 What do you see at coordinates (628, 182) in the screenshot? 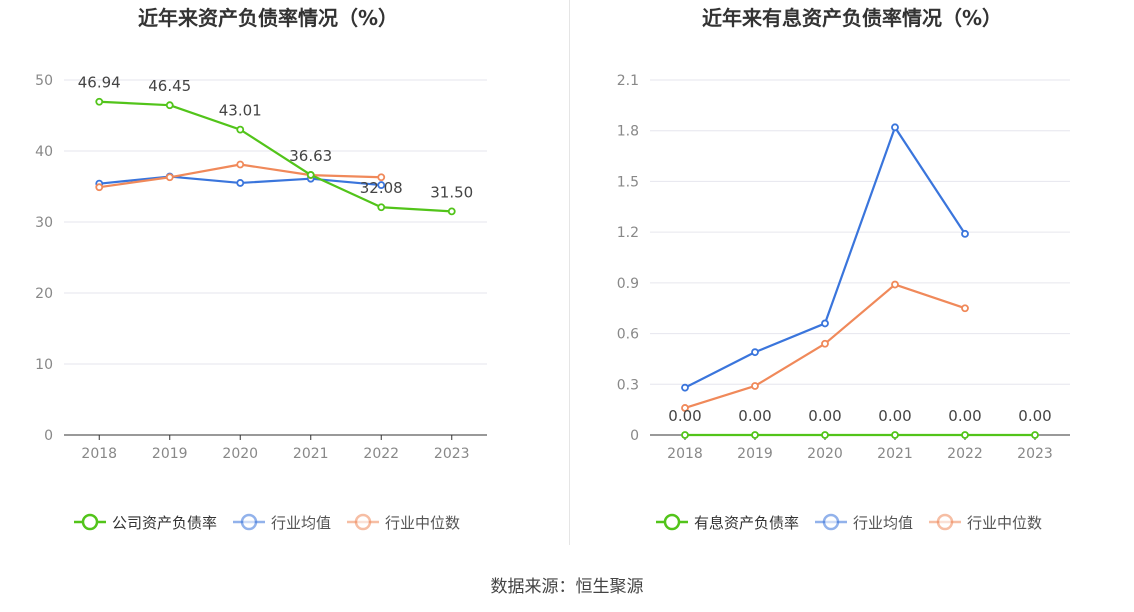
I see `y-tick-label: 1.5` at bounding box center [628, 182].